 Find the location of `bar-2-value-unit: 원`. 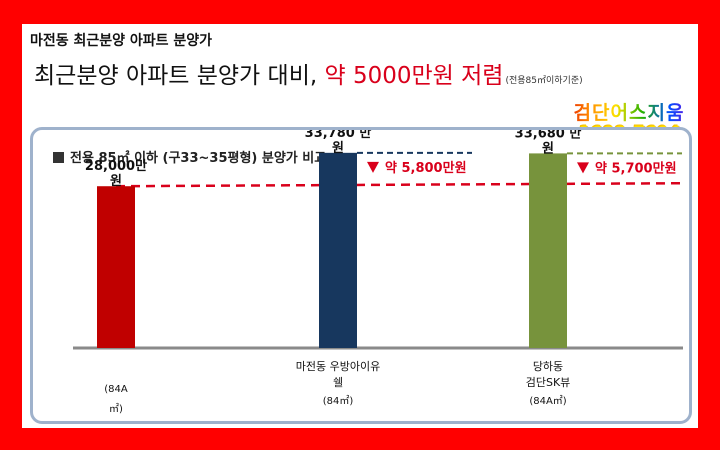

bar-2-value-unit: 원 is located at coordinates (338, 148).